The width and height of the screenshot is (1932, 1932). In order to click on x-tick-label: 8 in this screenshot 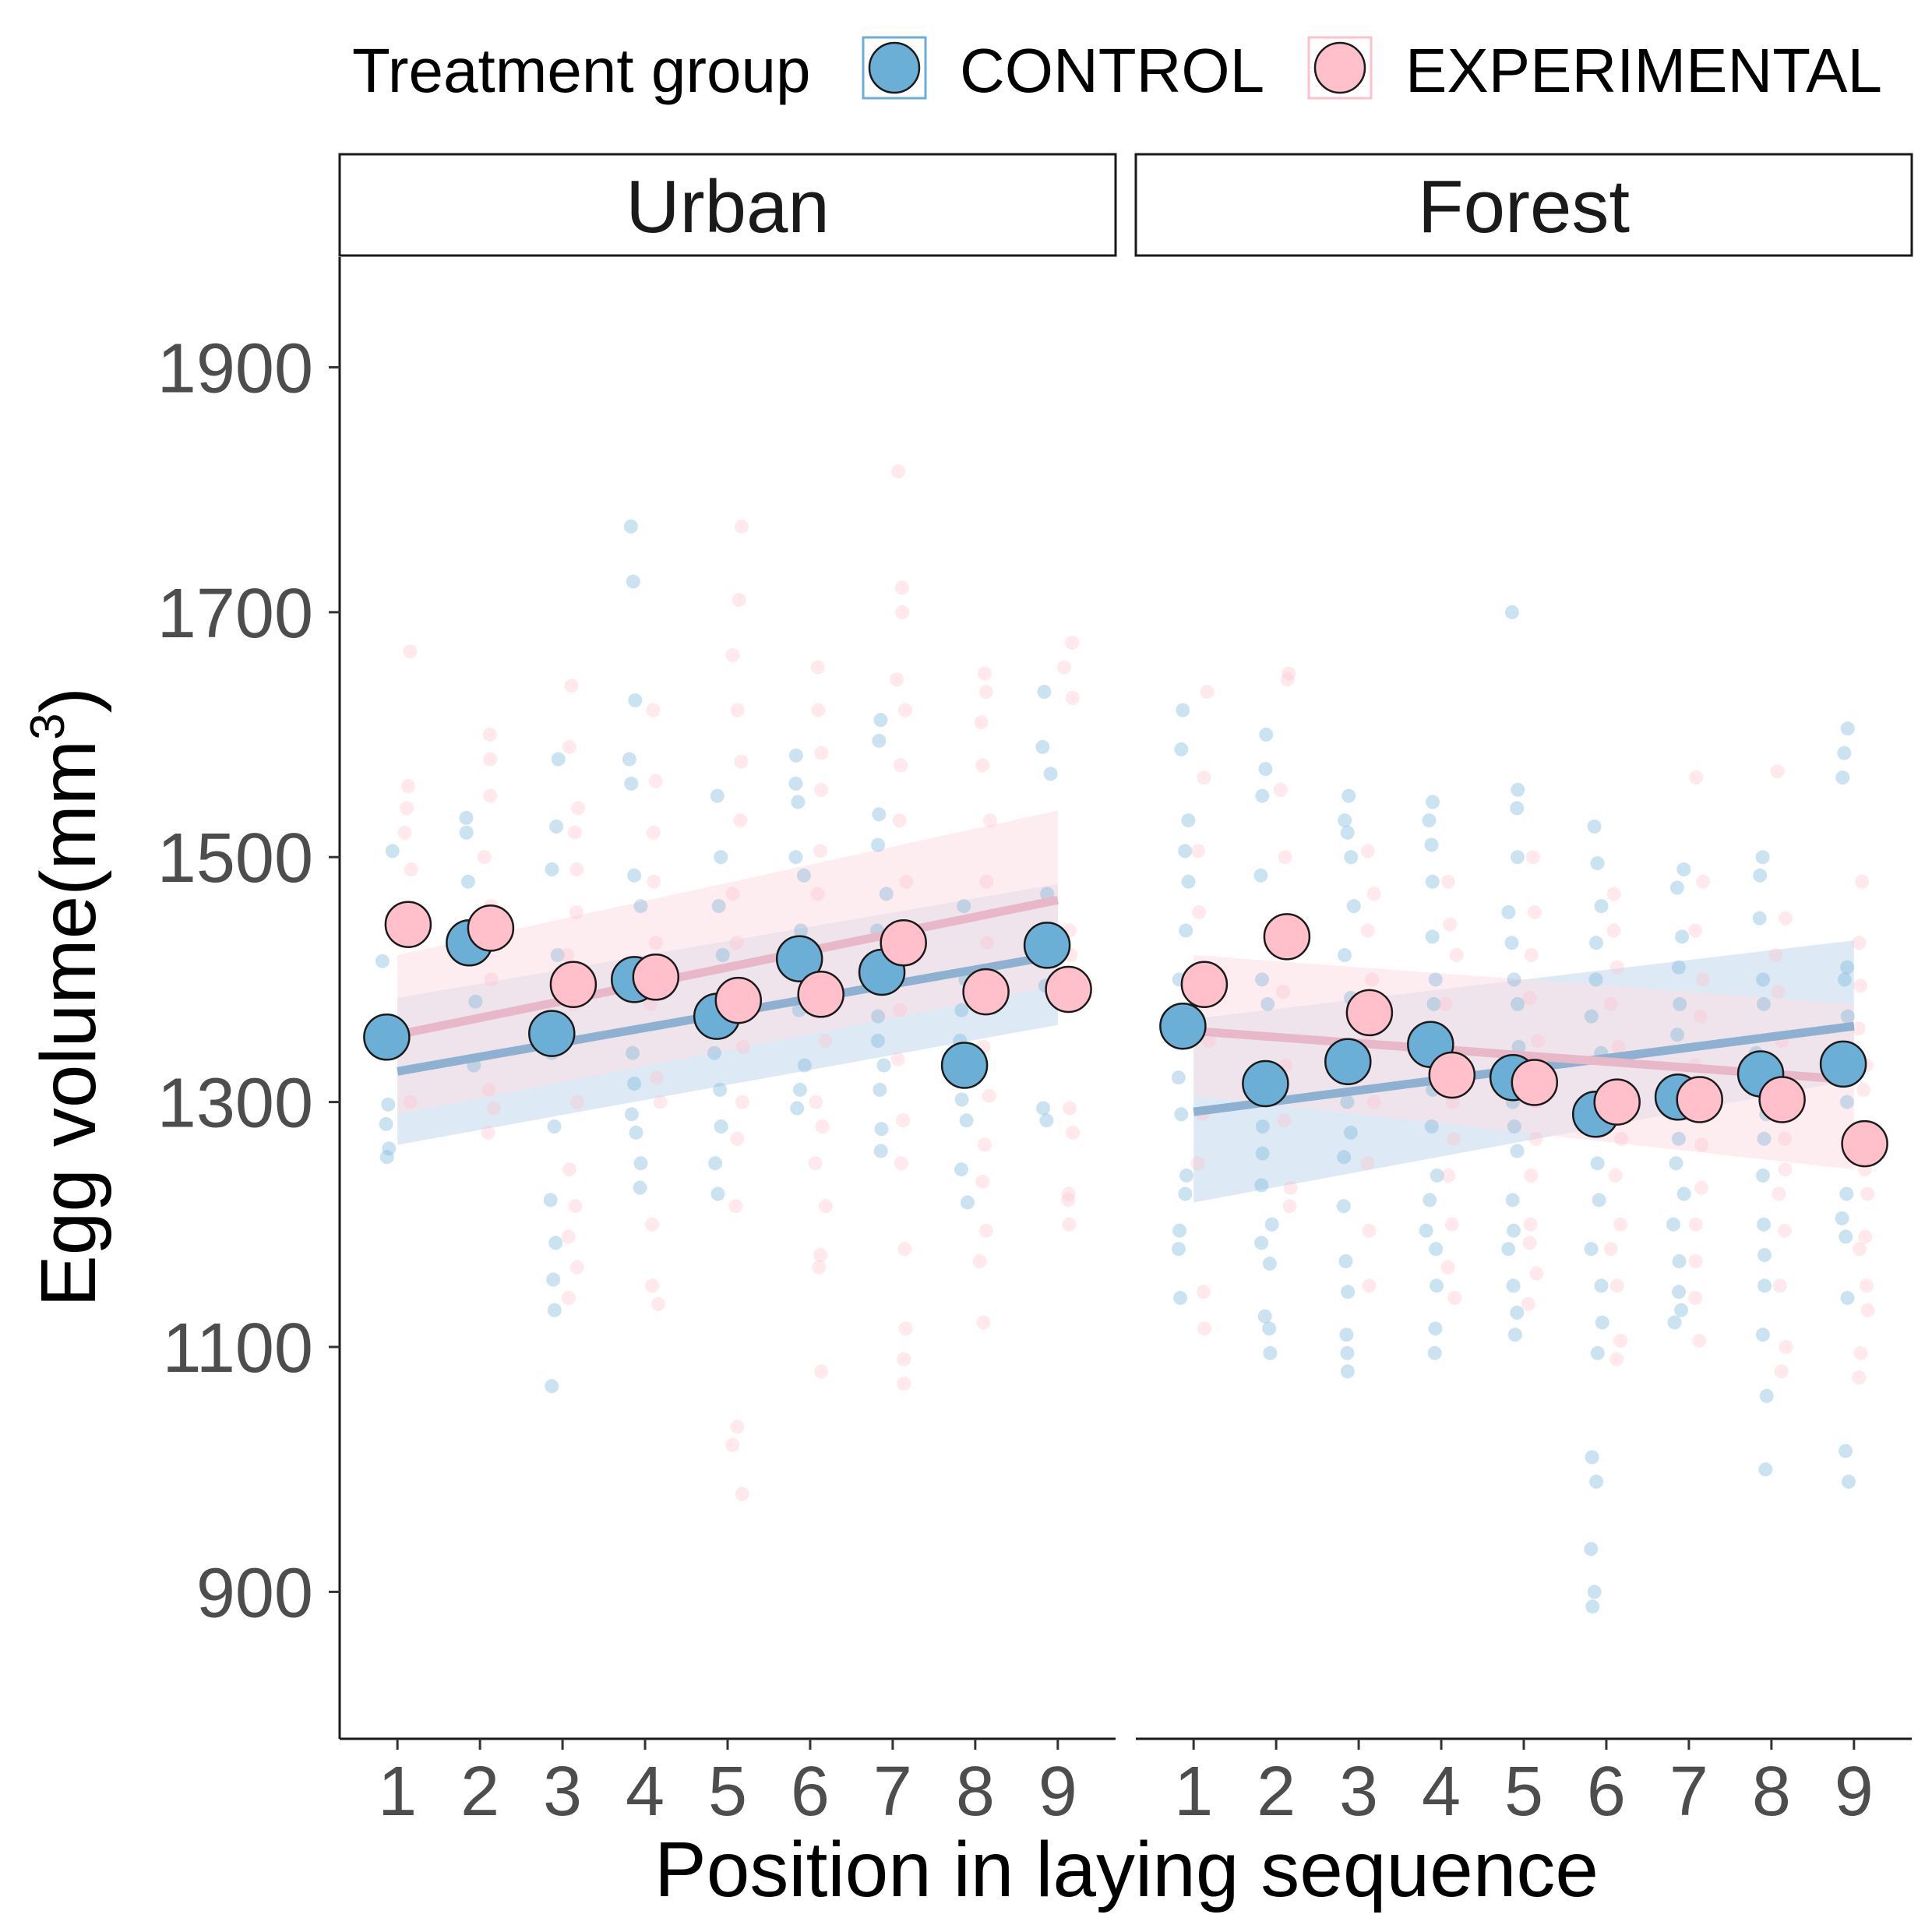, I will do `click(1772, 1792)`.